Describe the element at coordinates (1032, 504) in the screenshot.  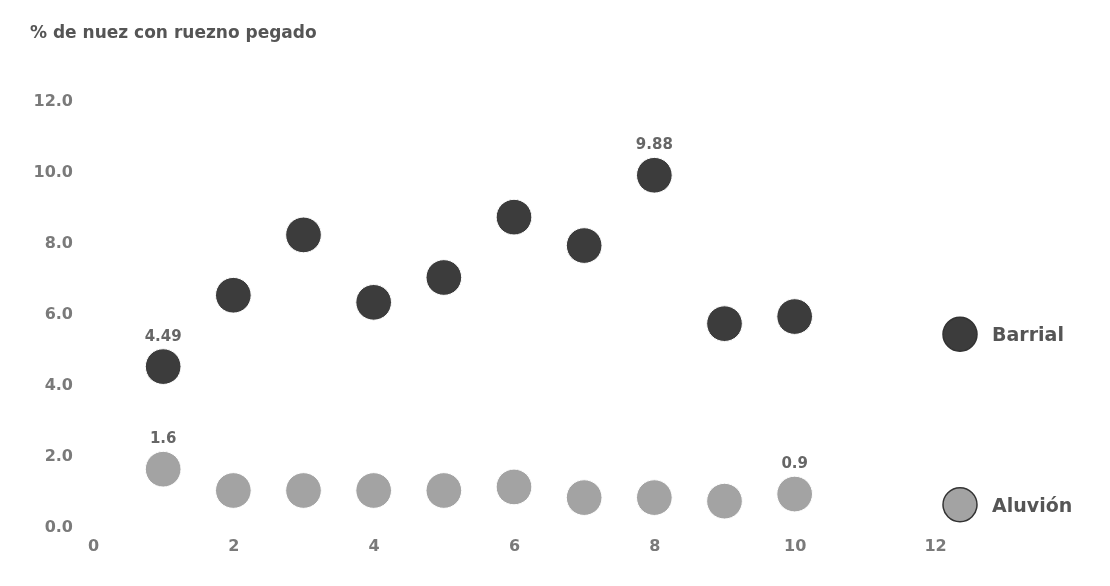
I see `legend-label: Aluvión` at that location.